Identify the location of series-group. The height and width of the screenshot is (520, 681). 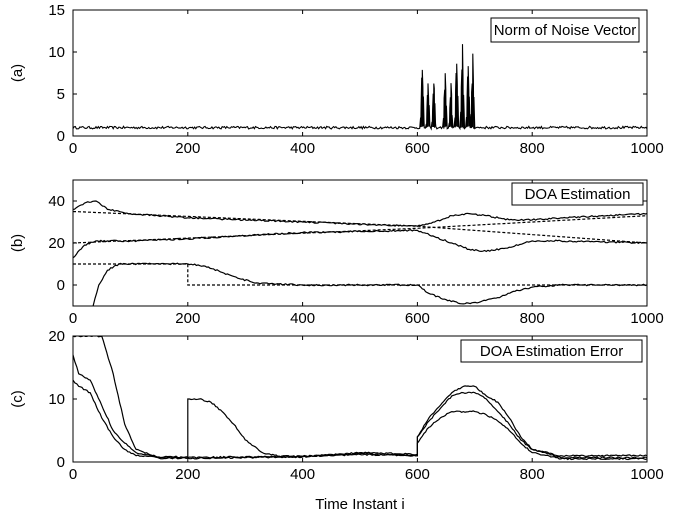
(360, 87).